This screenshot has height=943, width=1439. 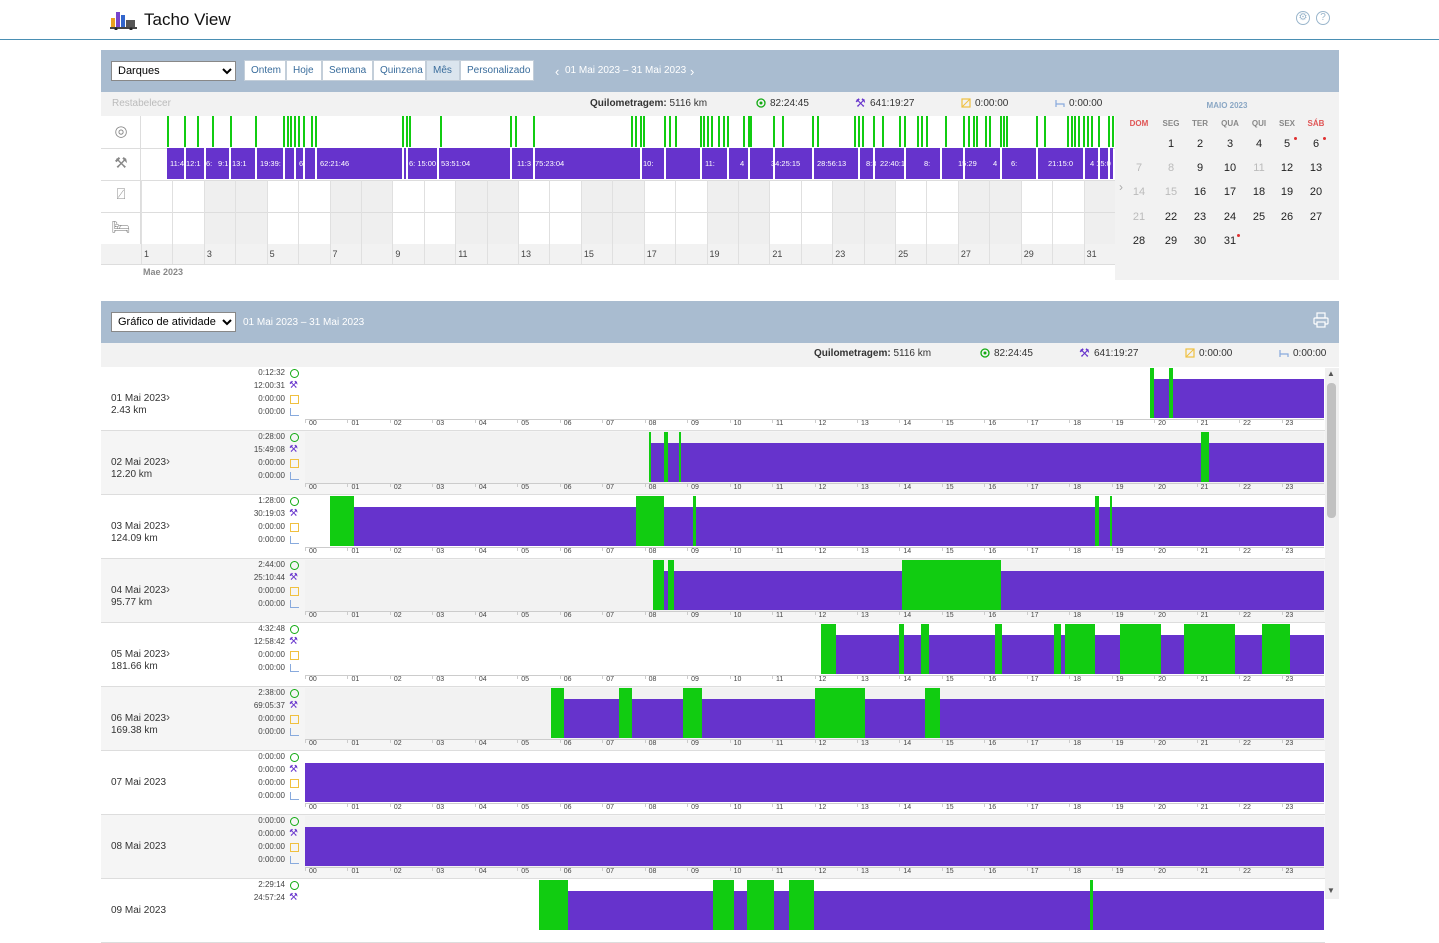 What do you see at coordinates (1259, 192) in the screenshot?
I see `calendar-day-18: 18` at bounding box center [1259, 192].